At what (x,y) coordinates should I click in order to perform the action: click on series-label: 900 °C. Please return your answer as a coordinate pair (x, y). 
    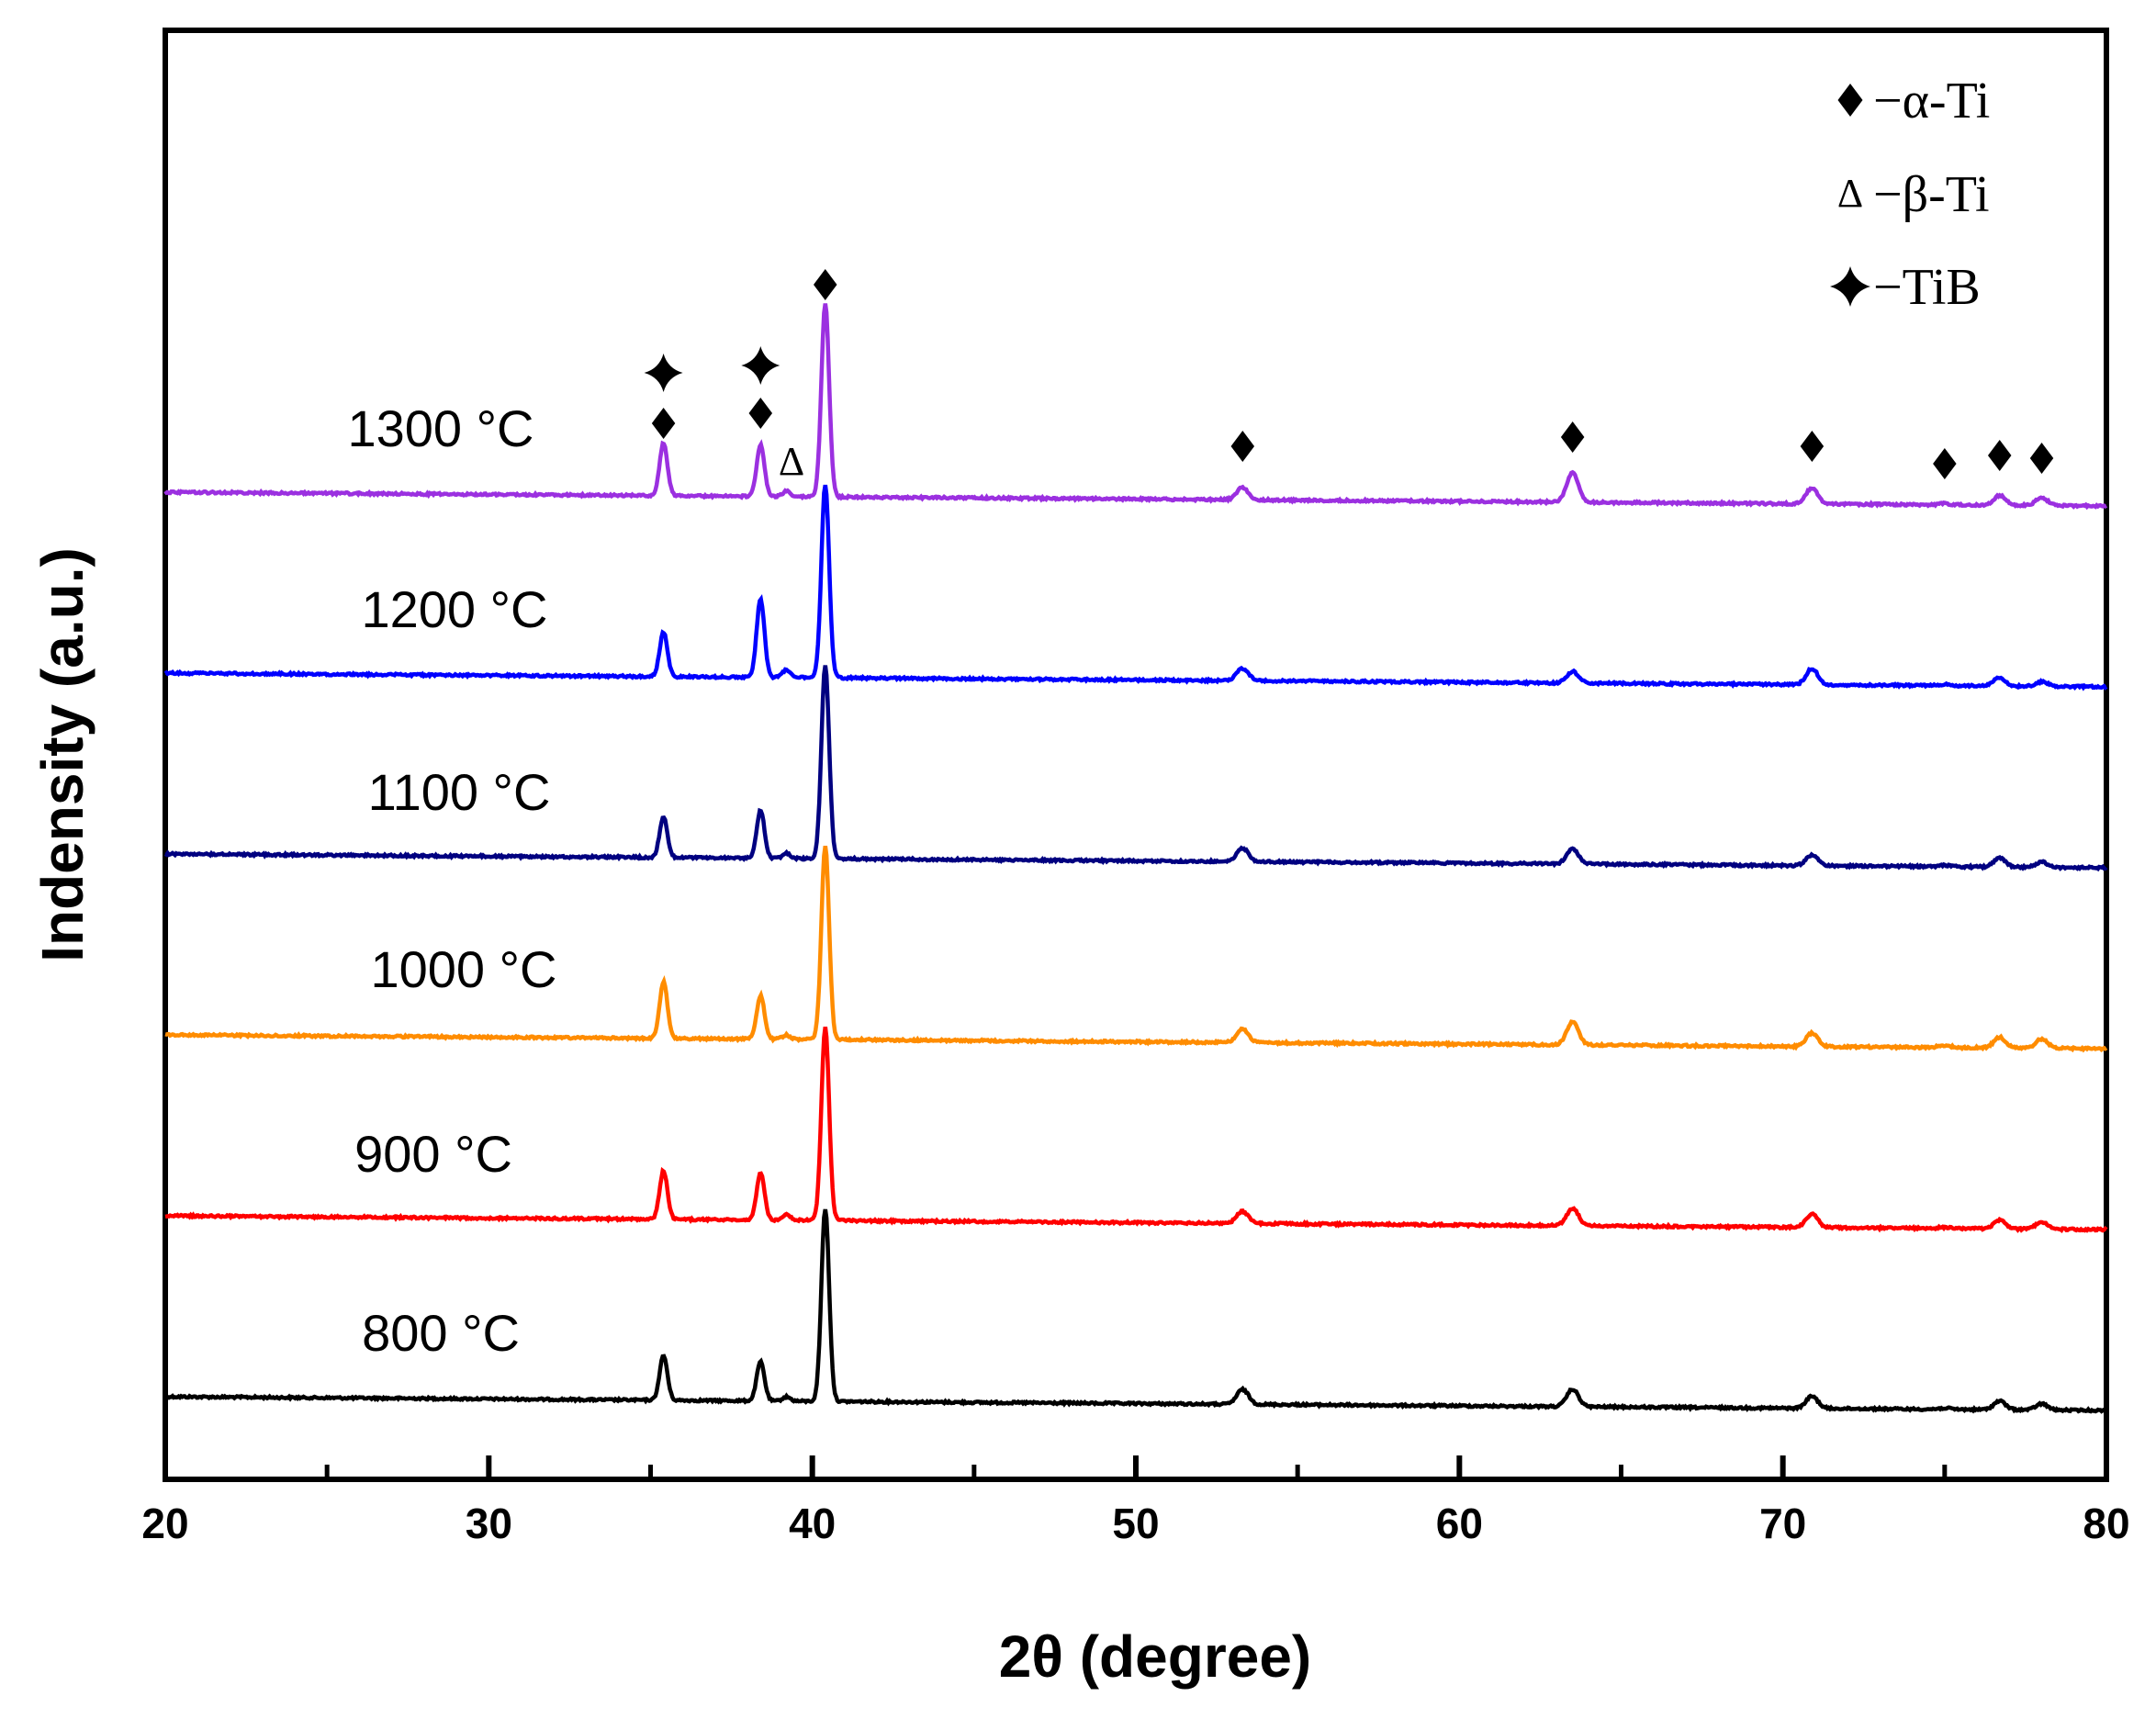
    Looking at the image, I should click on (433, 1154).